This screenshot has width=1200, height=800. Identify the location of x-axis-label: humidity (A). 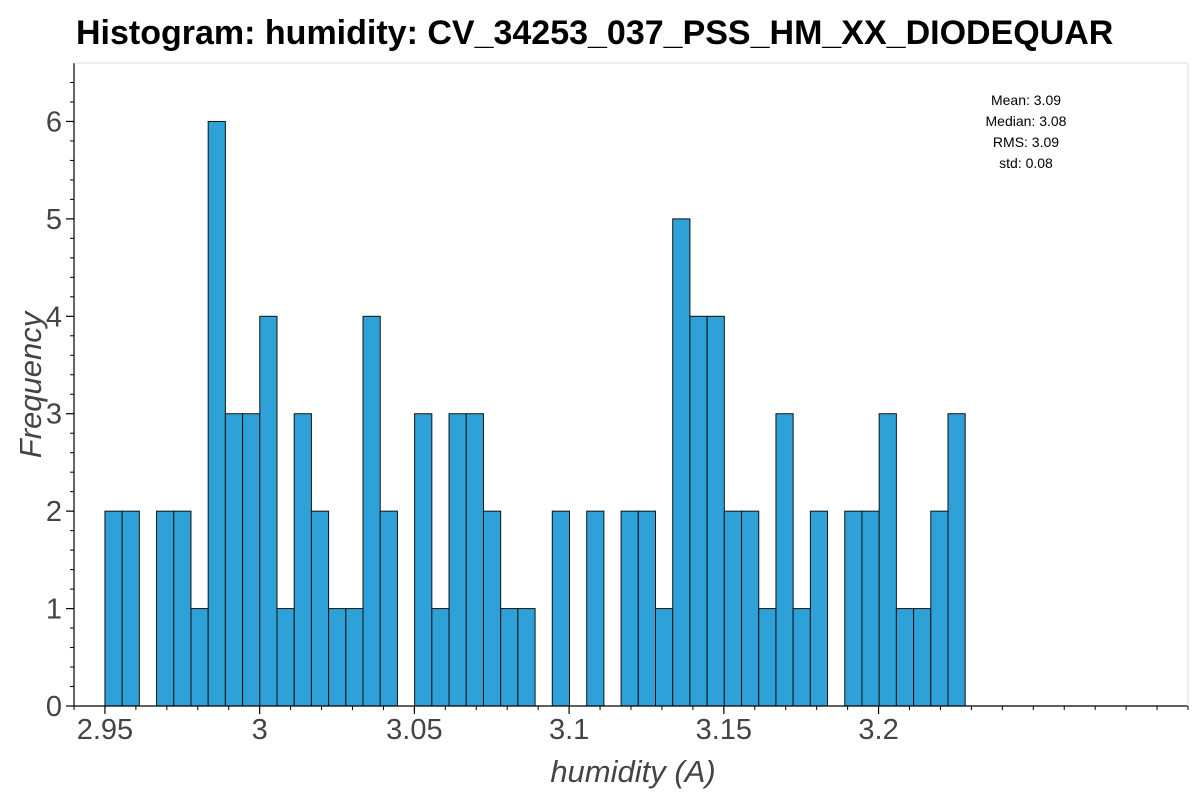
(632, 771).